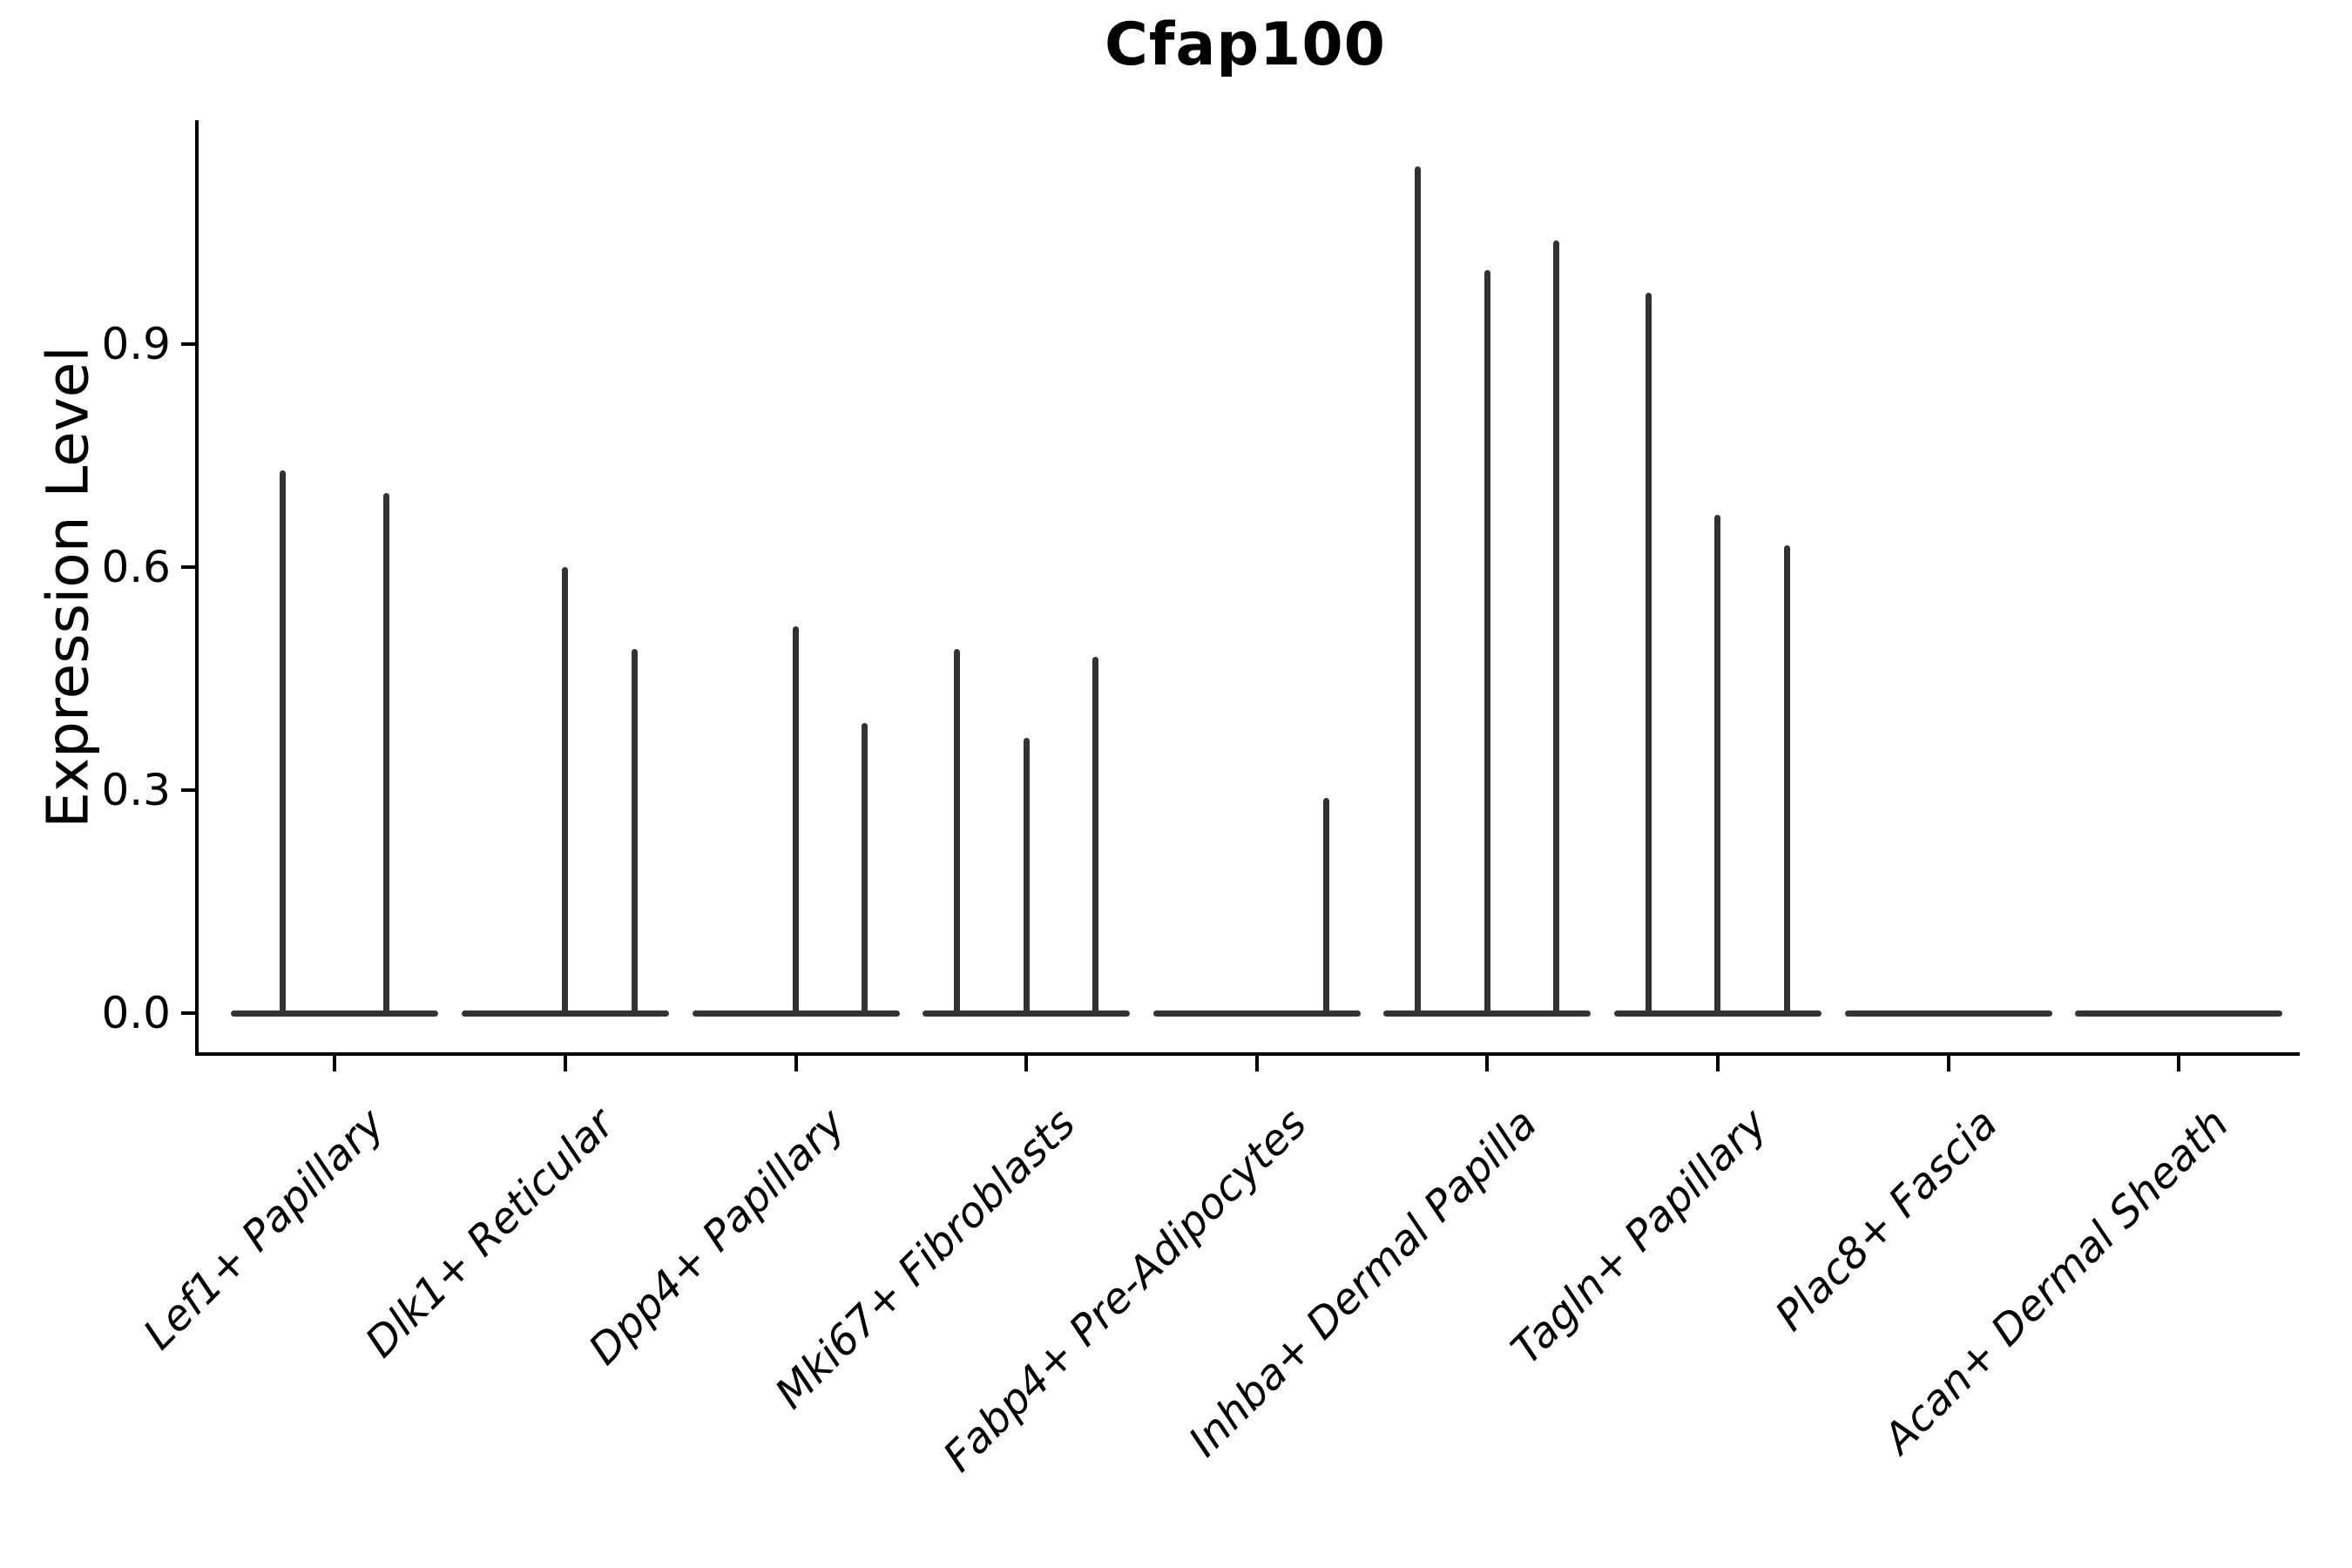 The image size is (2352, 1568). What do you see at coordinates (1639, 1237) in the screenshot?
I see `x-axis-label: Tagln+ Papillary` at bounding box center [1639, 1237].